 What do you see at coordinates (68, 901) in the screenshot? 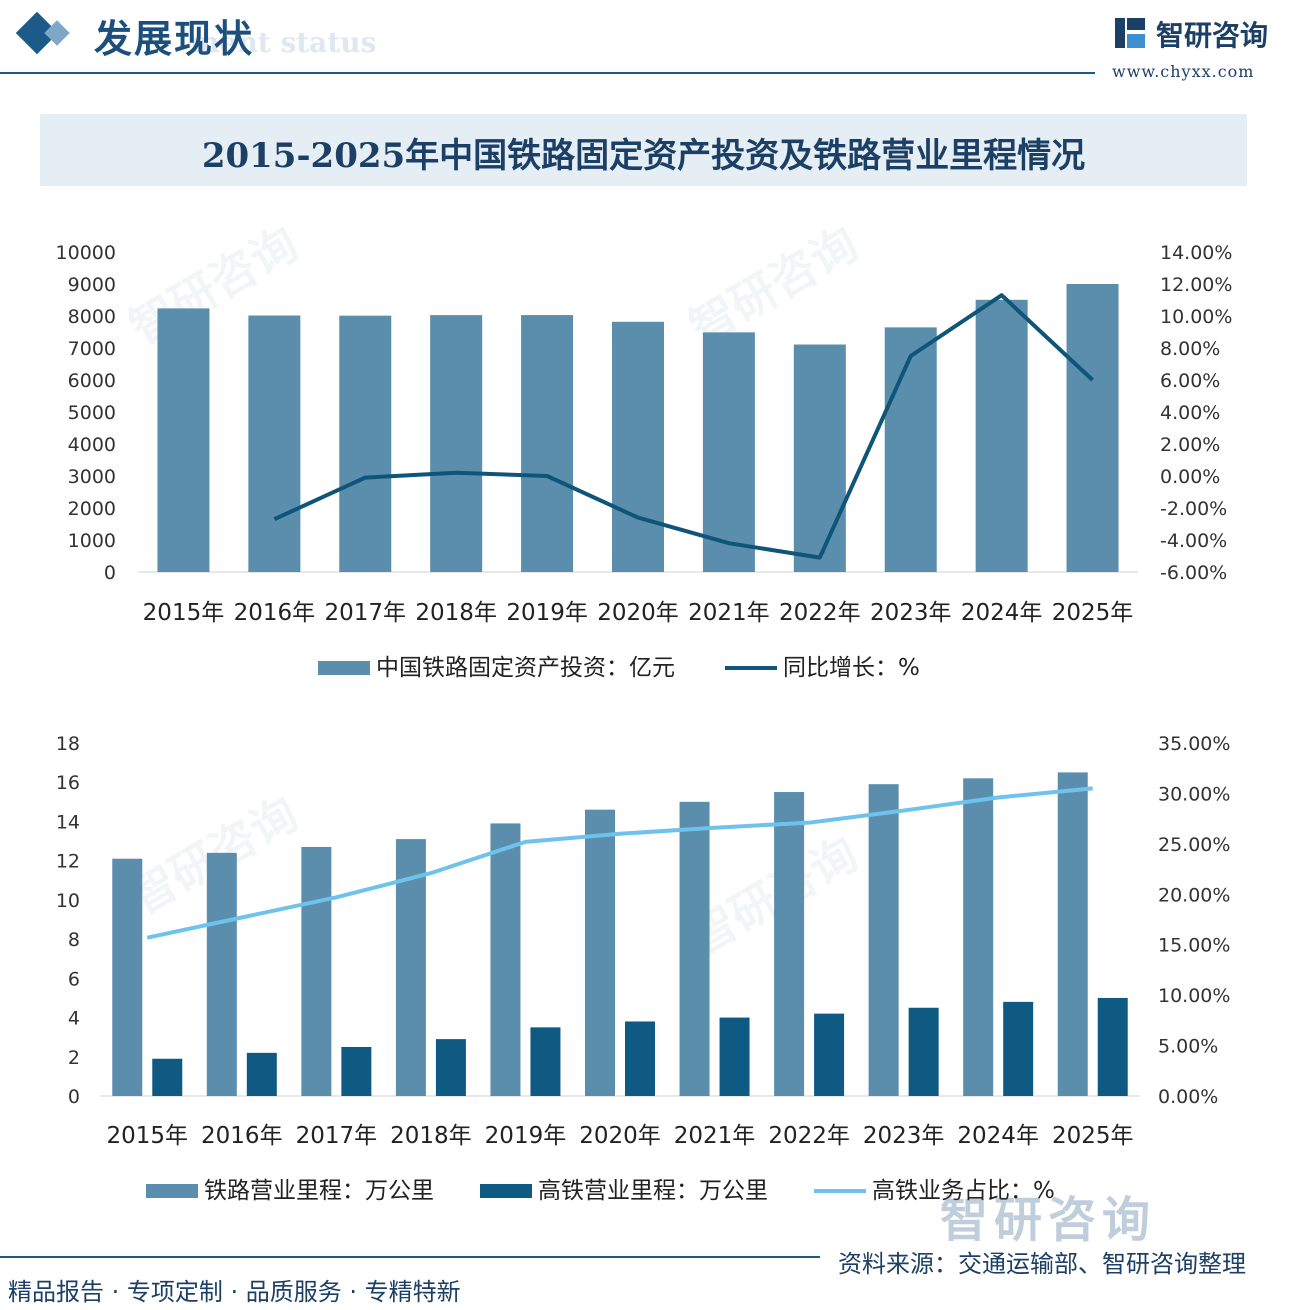
I see `y-left-tick-label: 10` at bounding box center [68, 901].